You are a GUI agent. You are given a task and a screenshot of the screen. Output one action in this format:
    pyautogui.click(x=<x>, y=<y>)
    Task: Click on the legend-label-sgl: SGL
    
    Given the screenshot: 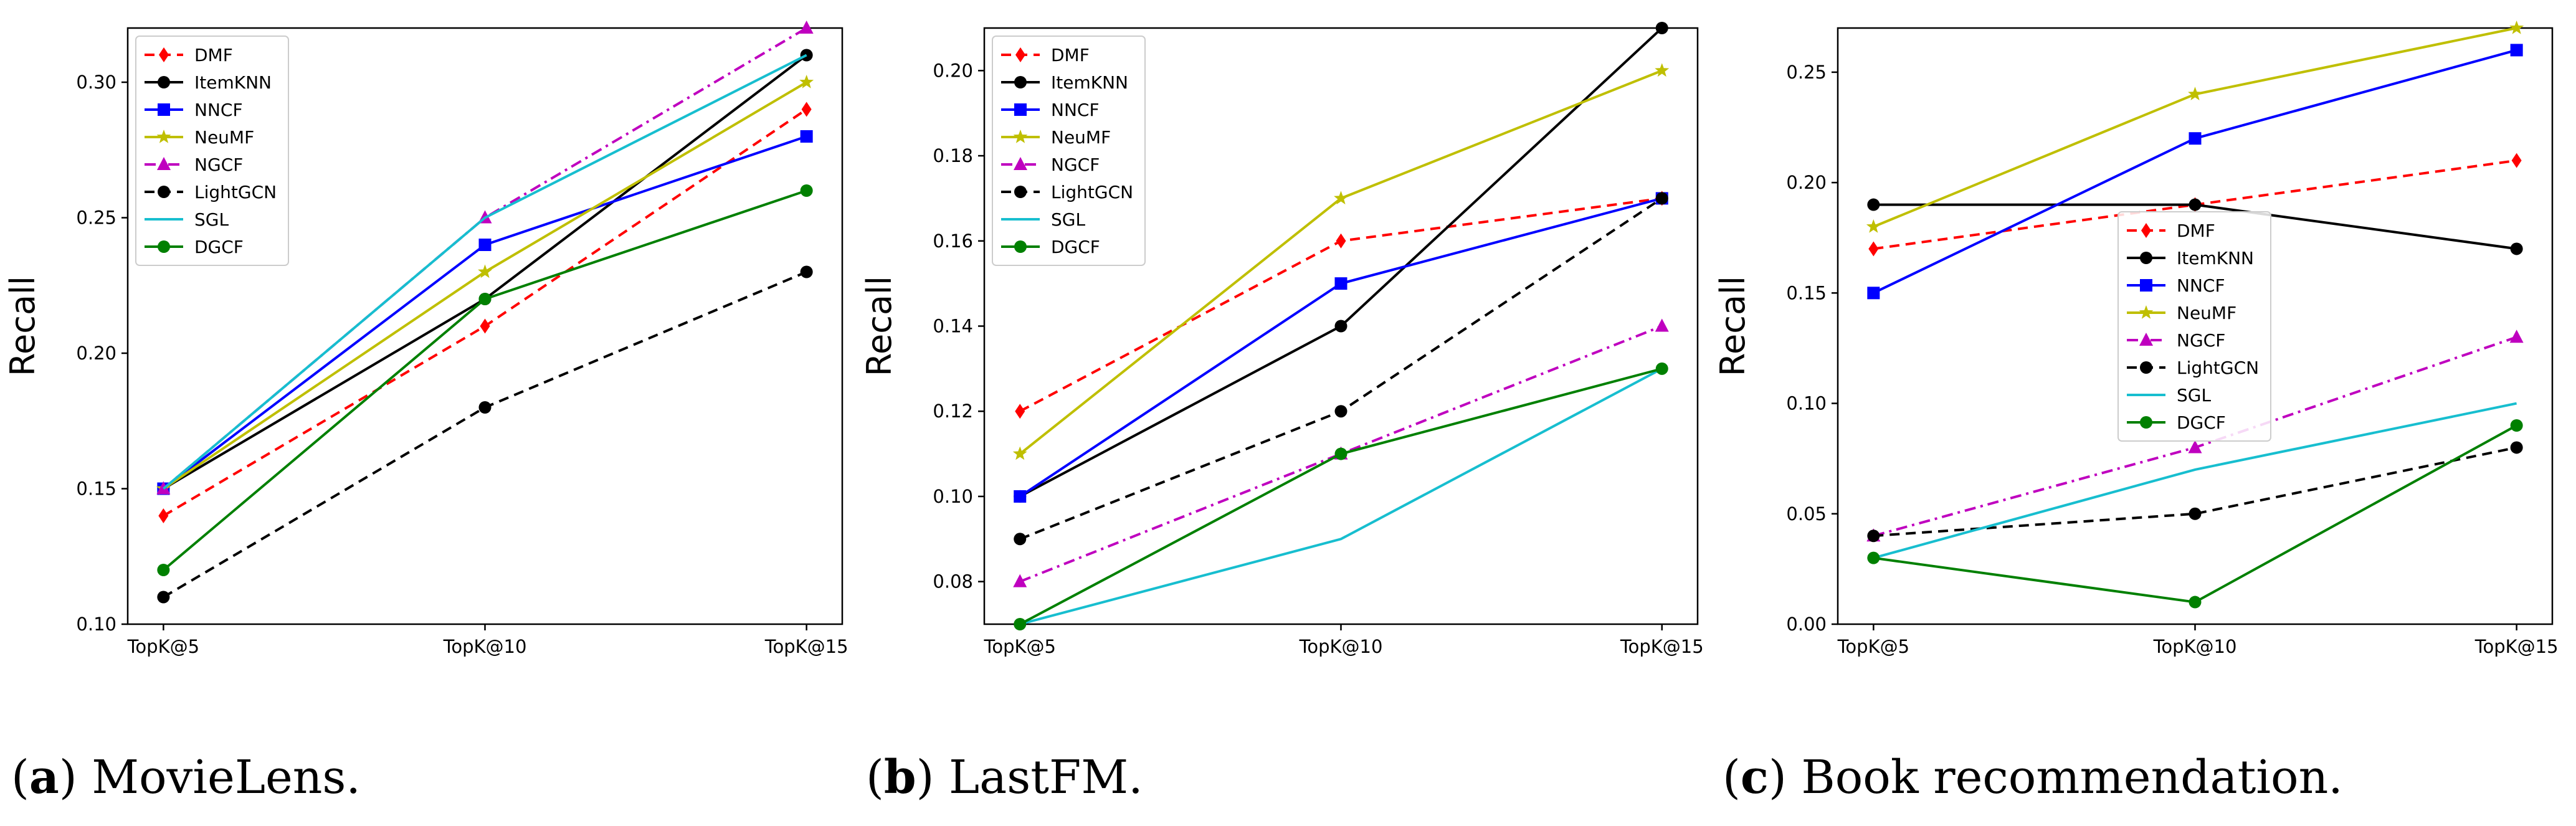 What is the action you would take?
    pyautogui.click(x=211, y=220)
    